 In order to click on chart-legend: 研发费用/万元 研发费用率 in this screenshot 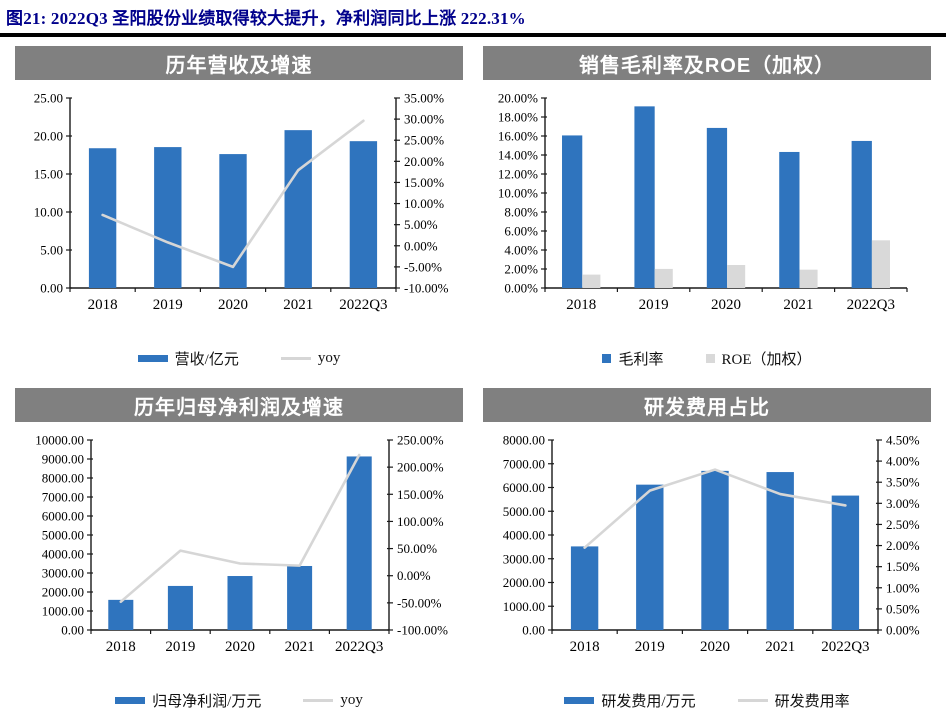, I will do `click(707, 700)`.